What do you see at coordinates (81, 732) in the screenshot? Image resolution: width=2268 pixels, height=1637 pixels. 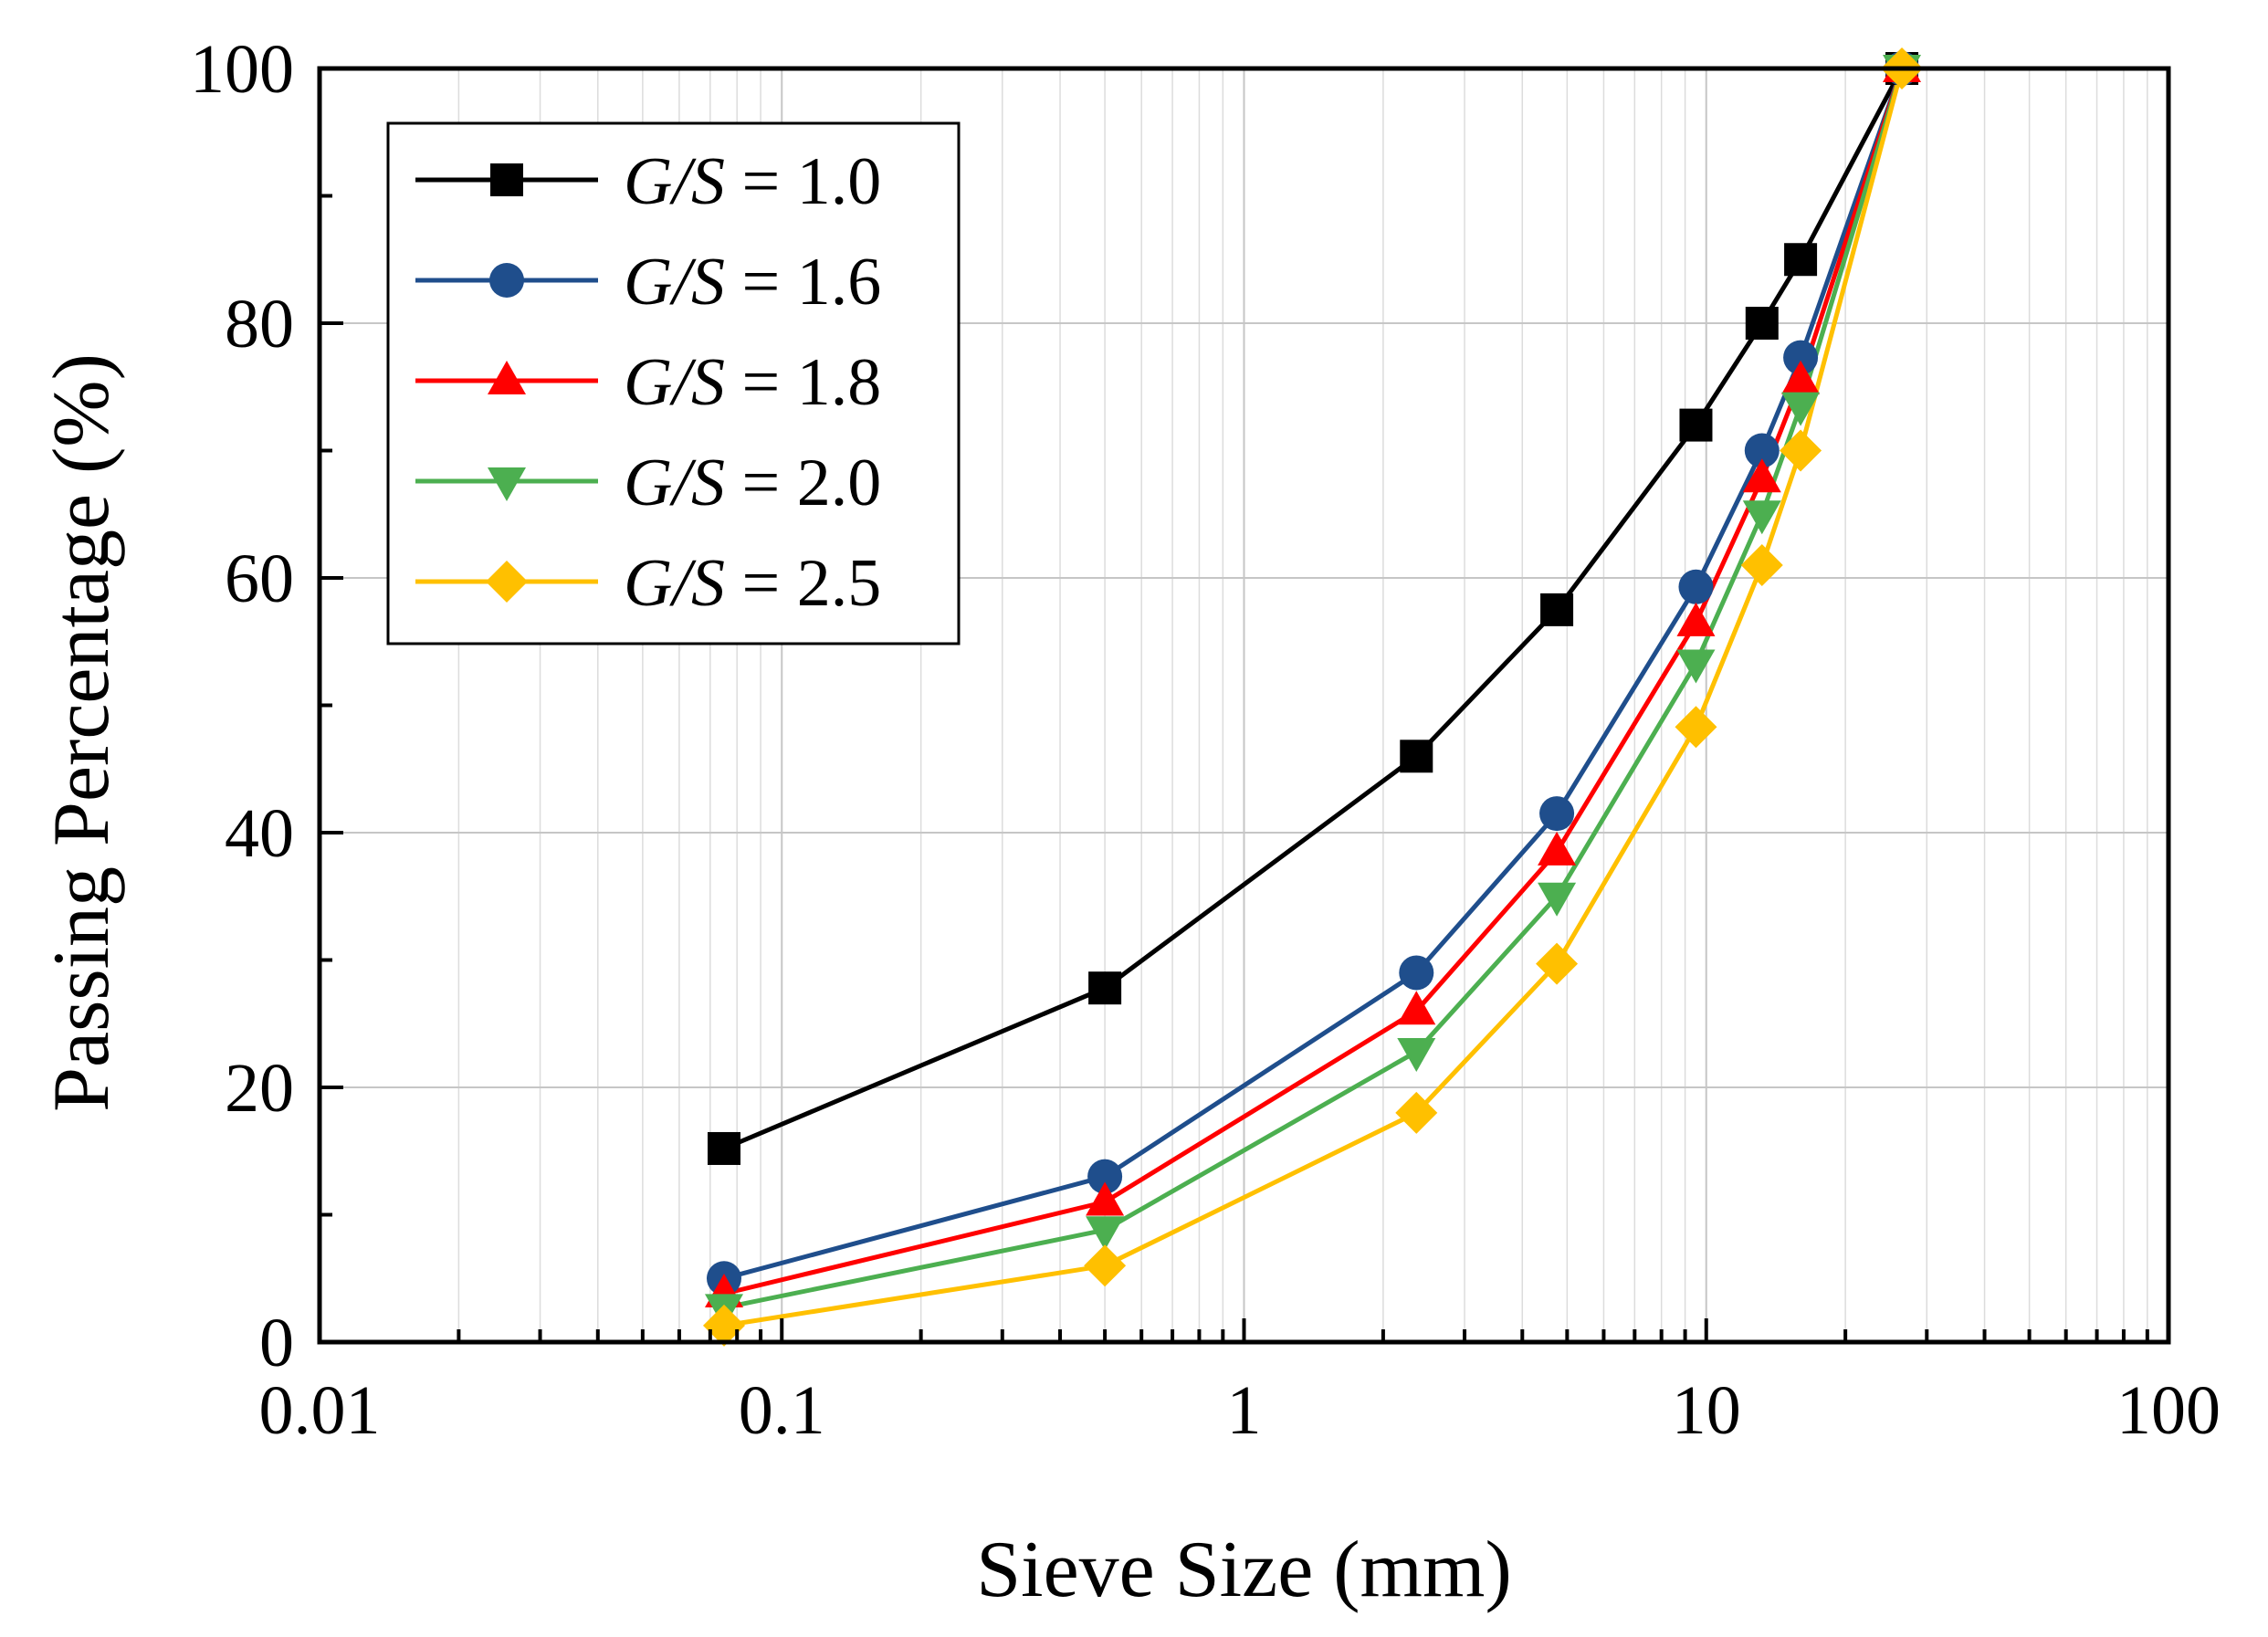 I see `y-axis-title: Passing Percentage (%)` at bounding box center [81, 732].